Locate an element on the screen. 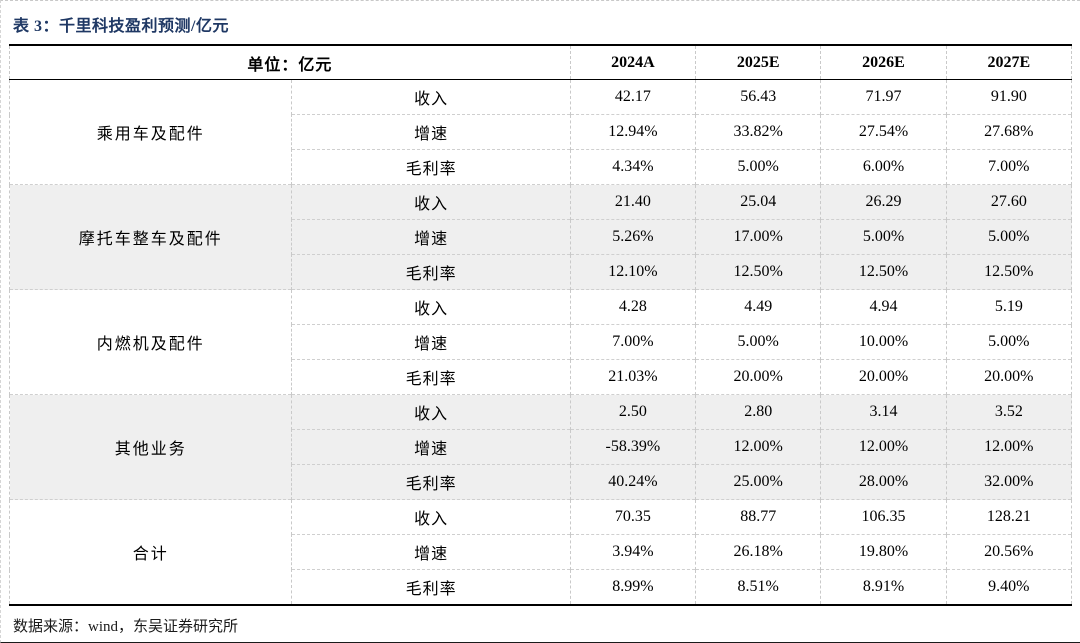  value-cell: 71.97 is located at coordinates (883, 97).